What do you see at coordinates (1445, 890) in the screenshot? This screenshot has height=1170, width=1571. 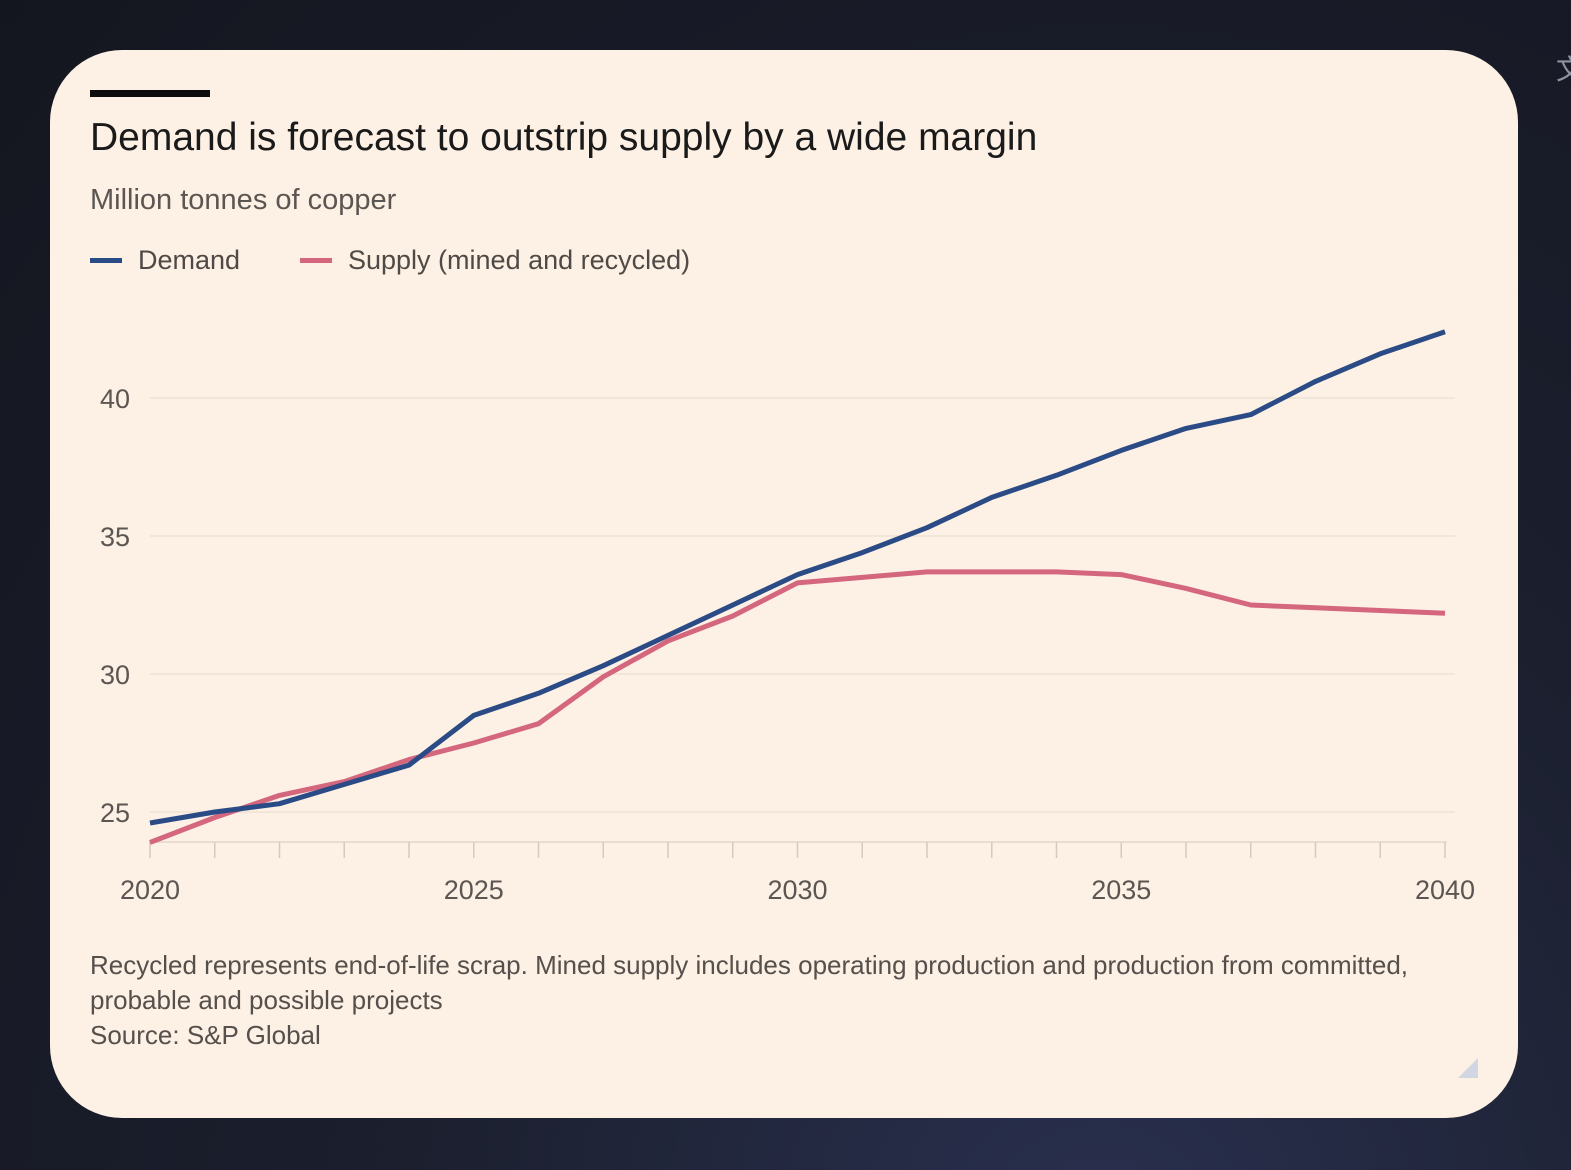 I see `x-tick-label-2040: 2040` at bounding box center [1445, 890].